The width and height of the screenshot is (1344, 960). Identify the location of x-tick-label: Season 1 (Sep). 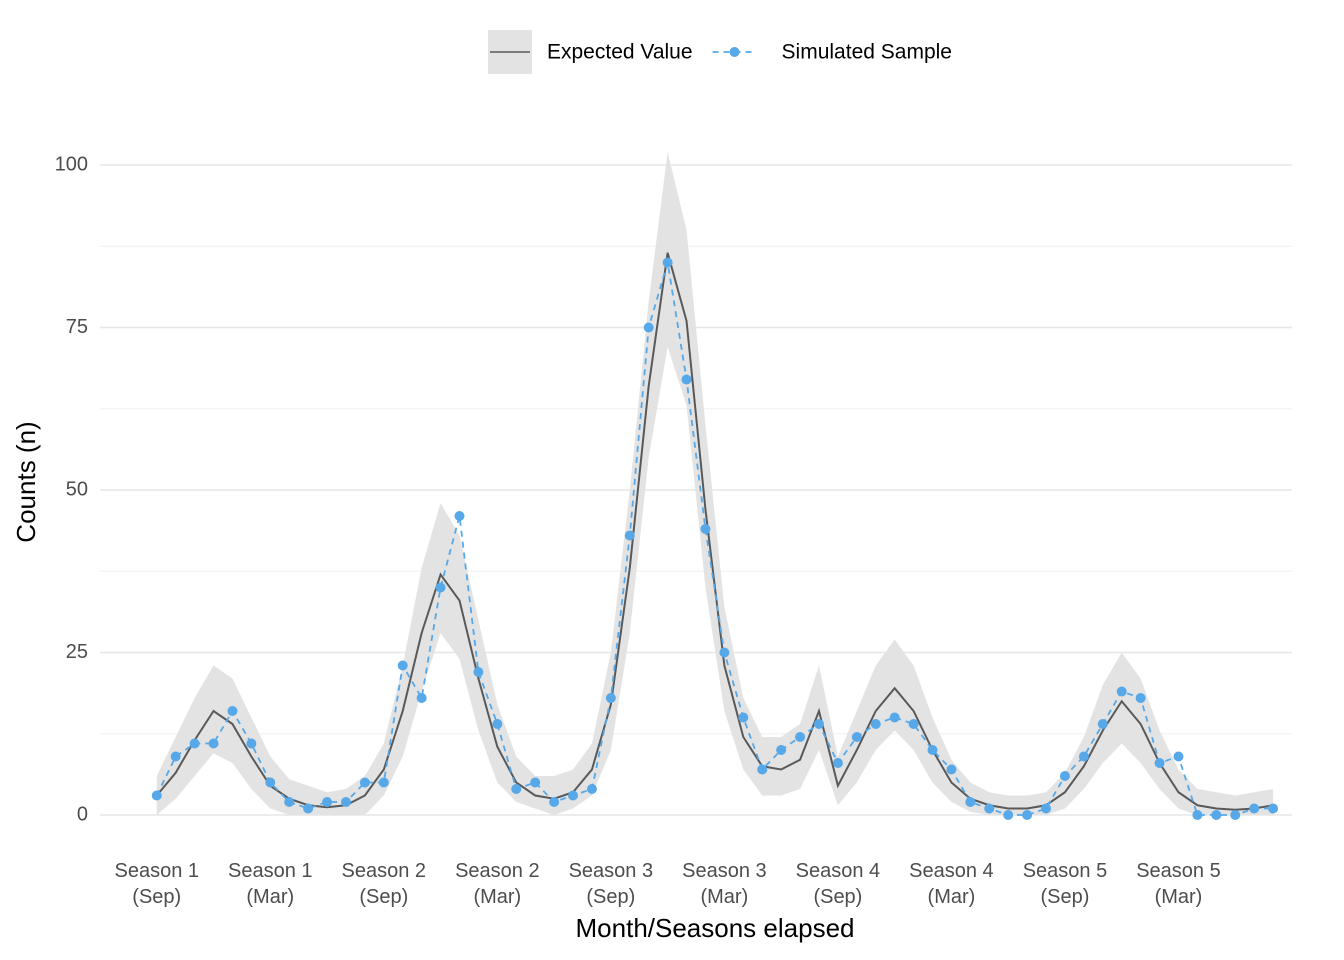
(157, 884).